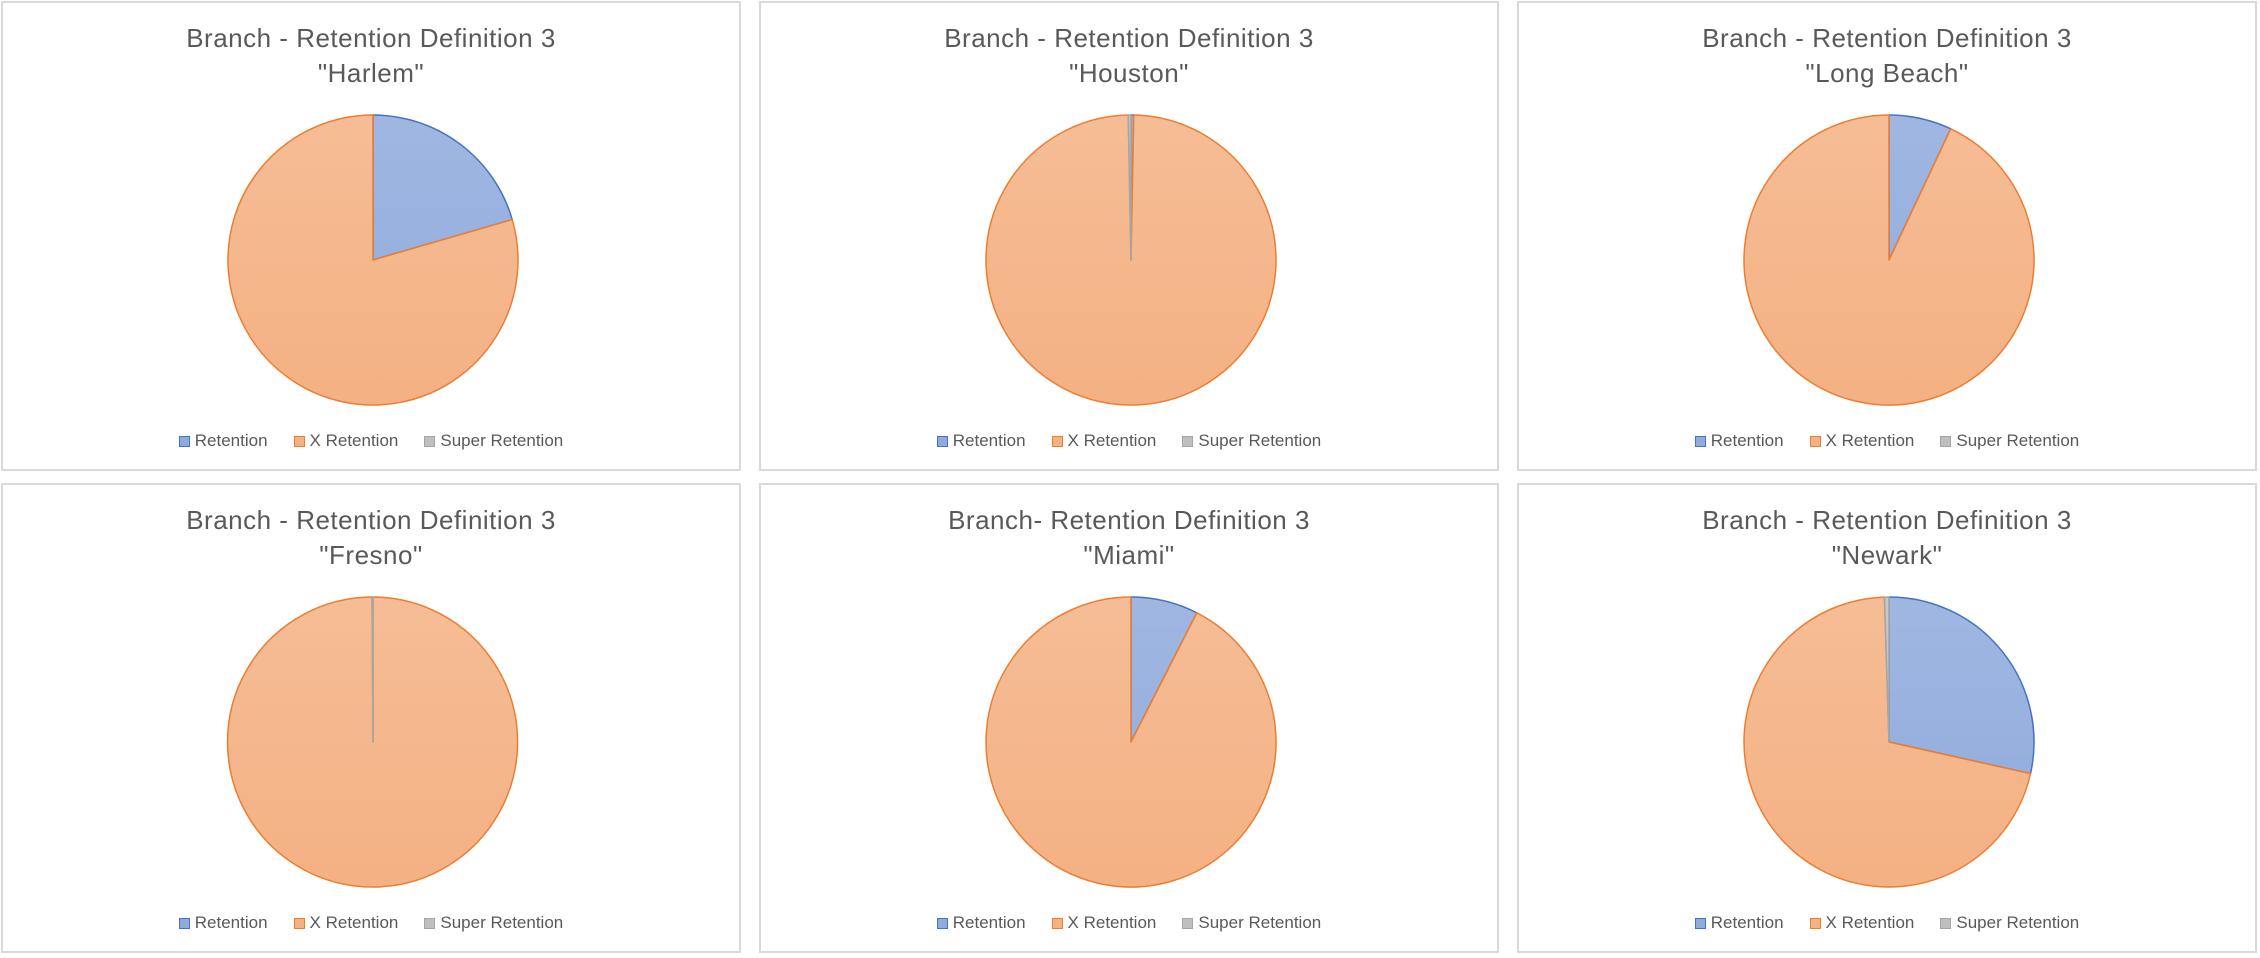  I want to click on chart-title-line2: "Fresno", so click(371, 555).